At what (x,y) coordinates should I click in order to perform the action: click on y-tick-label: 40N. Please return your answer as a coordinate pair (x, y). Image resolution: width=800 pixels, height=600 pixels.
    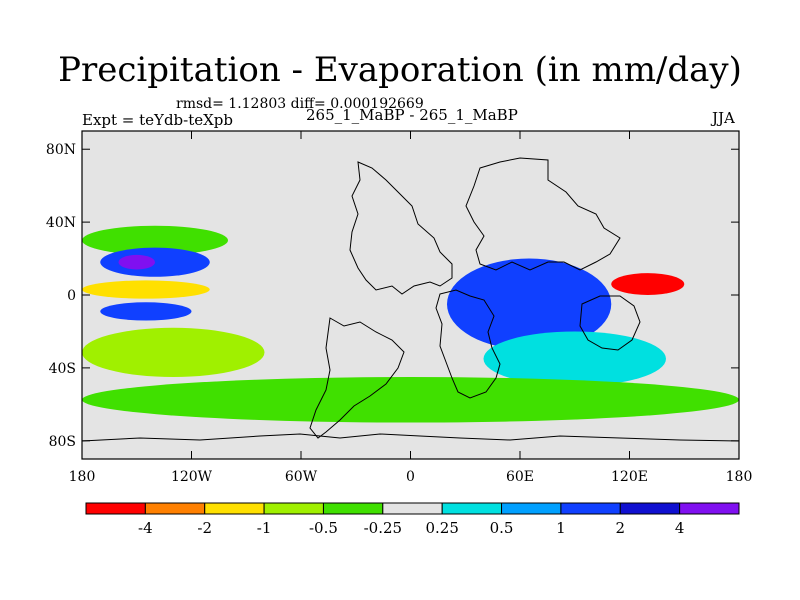
    Looking at the image, I should click on (61, 223).